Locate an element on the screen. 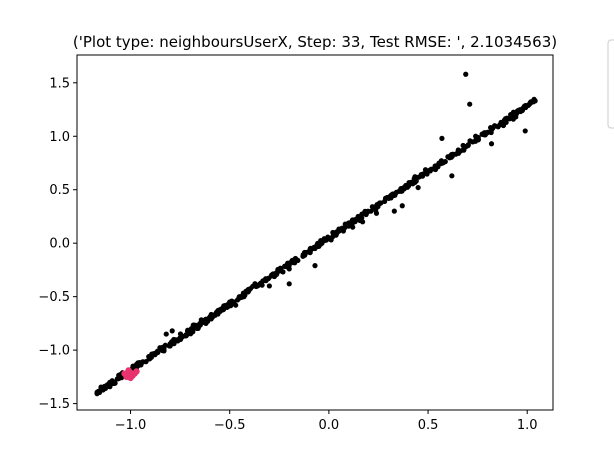 The width and height of the screenshot is (614, 460). y-tick-label: 0.5 is located at coordinates (59, 190).